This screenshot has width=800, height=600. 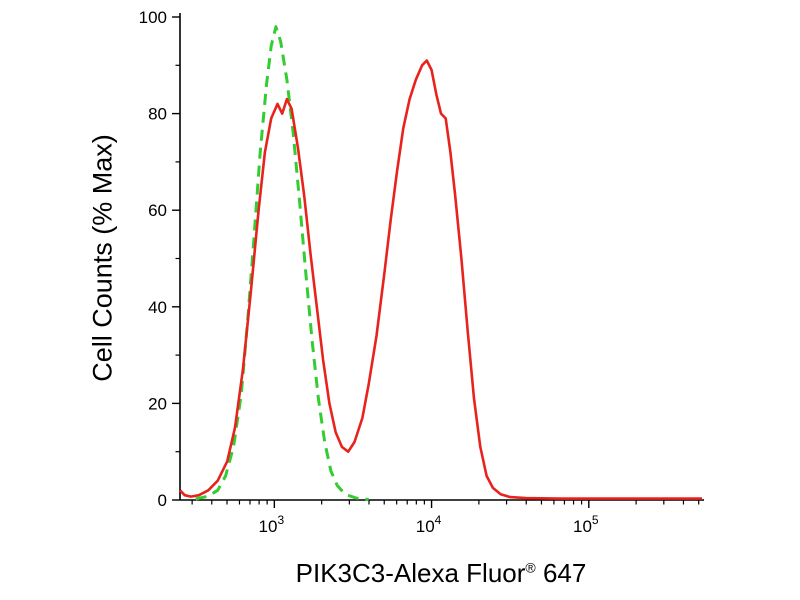 I want to click on x-tick-label: 10³, so click(x=272, y=524).